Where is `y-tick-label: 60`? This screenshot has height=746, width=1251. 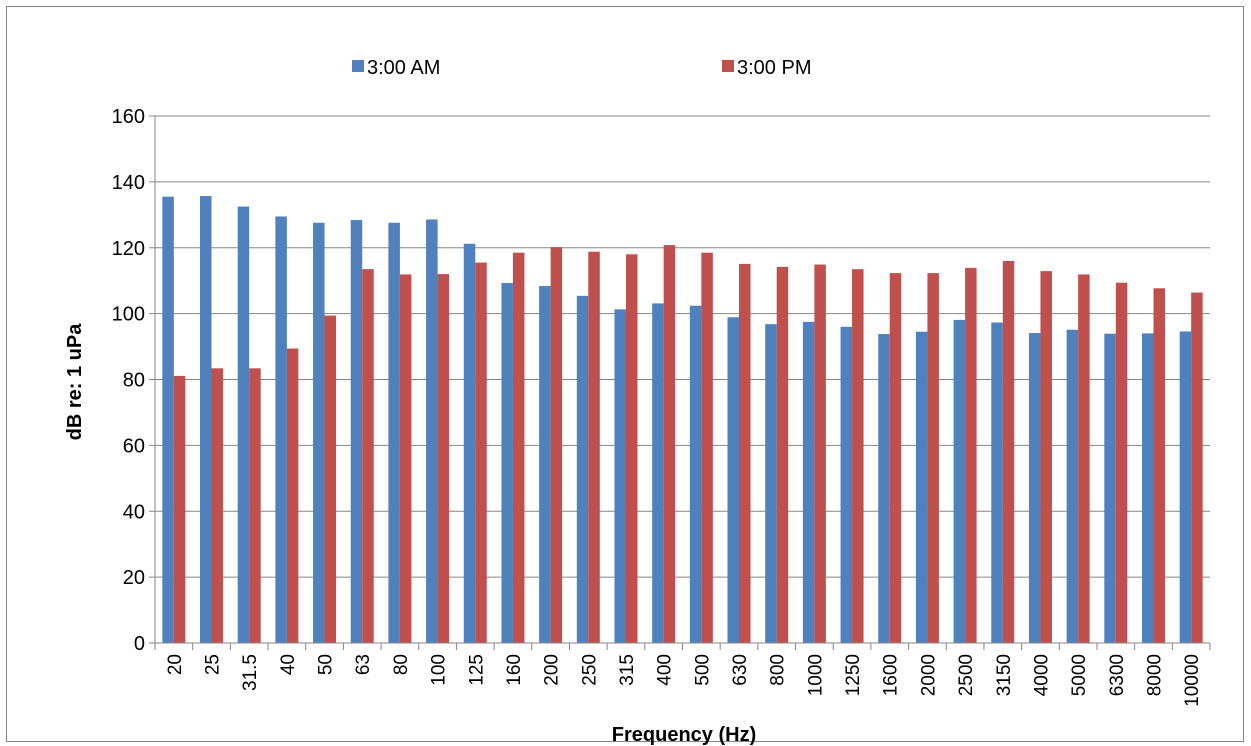
y-tick-label: 60 is located at coordinates (134, 446).